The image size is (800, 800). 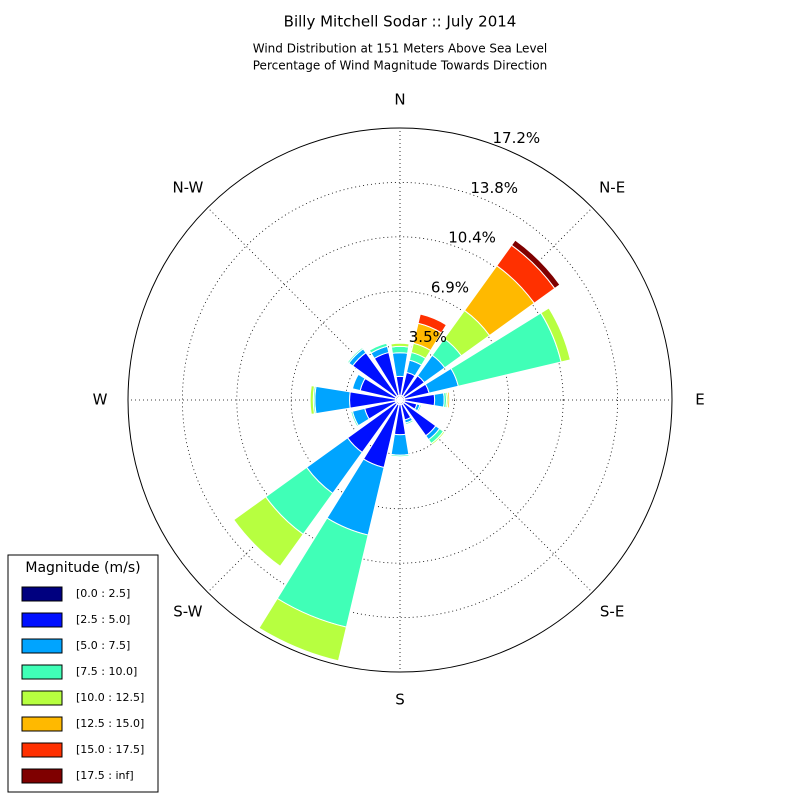 I want to click on legend-label: [17.5 : inf], so click(x=105, y=775).